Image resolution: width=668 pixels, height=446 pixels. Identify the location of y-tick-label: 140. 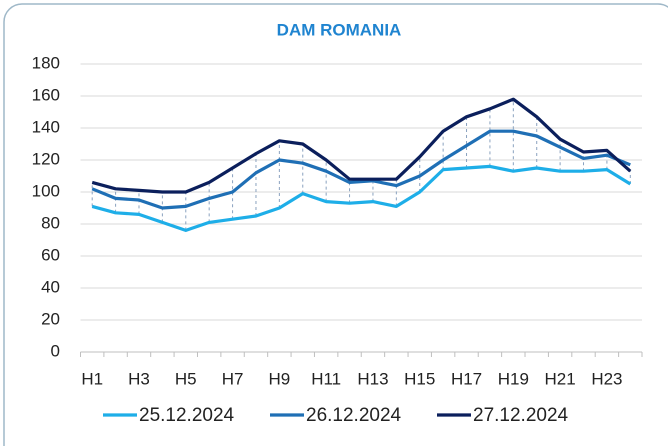
(46, 126).